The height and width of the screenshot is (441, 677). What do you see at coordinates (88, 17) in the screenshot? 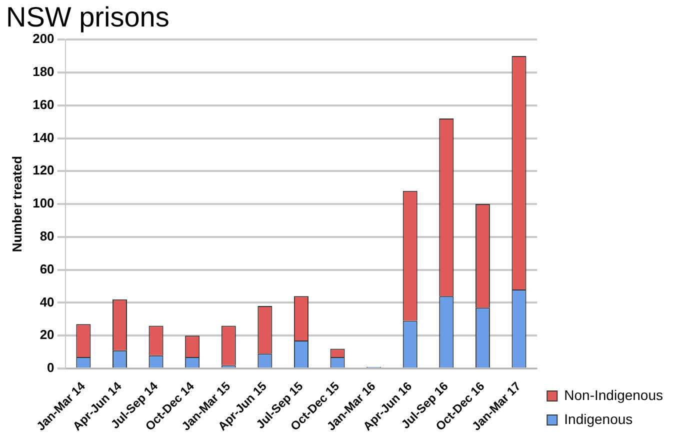
I see `chart-title: NSW prisons` at bounding box center [88, 17].